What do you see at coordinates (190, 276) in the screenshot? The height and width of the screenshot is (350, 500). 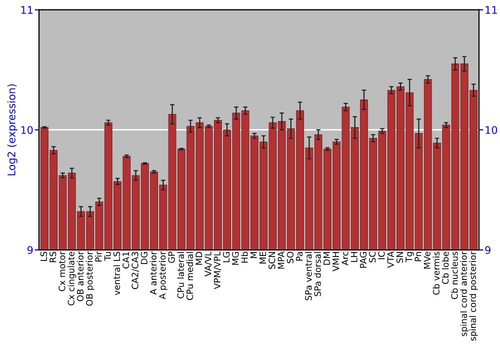 I see `x-tick-label: CPu medial` at bounding box center [190, 276].